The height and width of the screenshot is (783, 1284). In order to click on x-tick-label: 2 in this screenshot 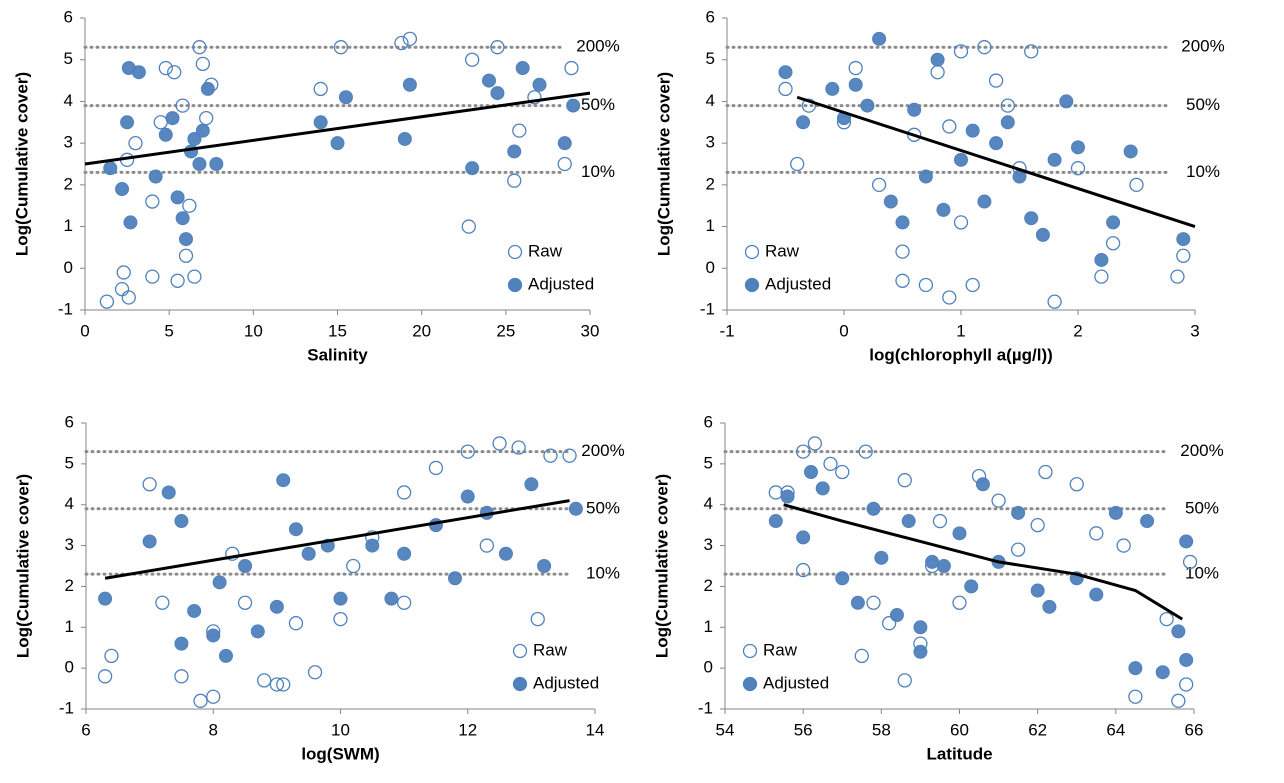, I will do `click(1077, 330)`.